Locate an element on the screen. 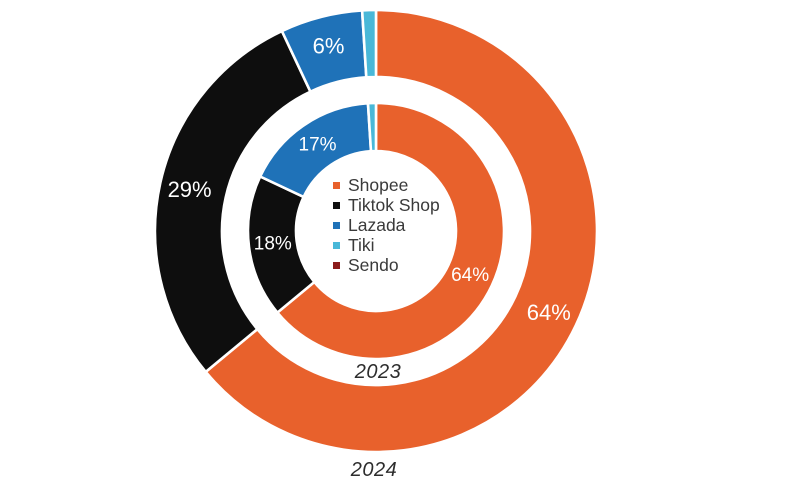 The width and height of the screenshot is (808, 499). legend-marker-lazada-icon is located at coordinates (336, 225).